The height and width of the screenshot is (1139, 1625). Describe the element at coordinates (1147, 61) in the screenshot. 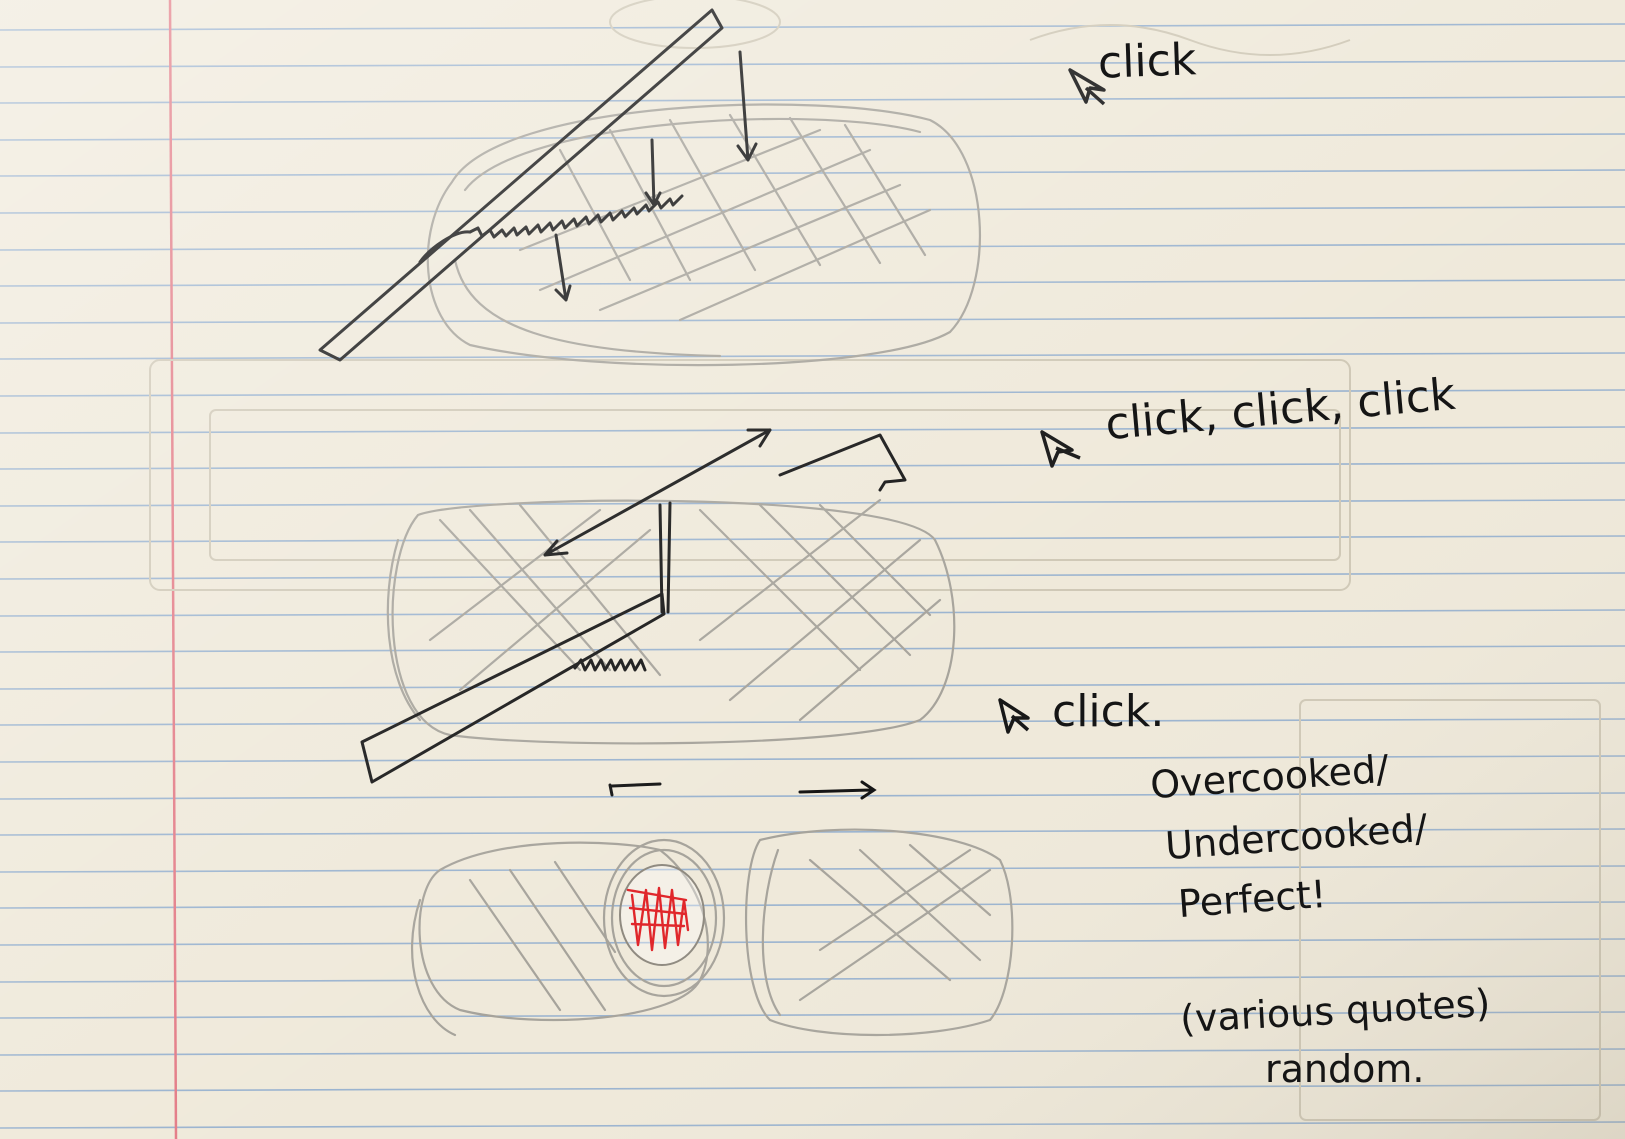

I see `note-click-1: click` at that location.